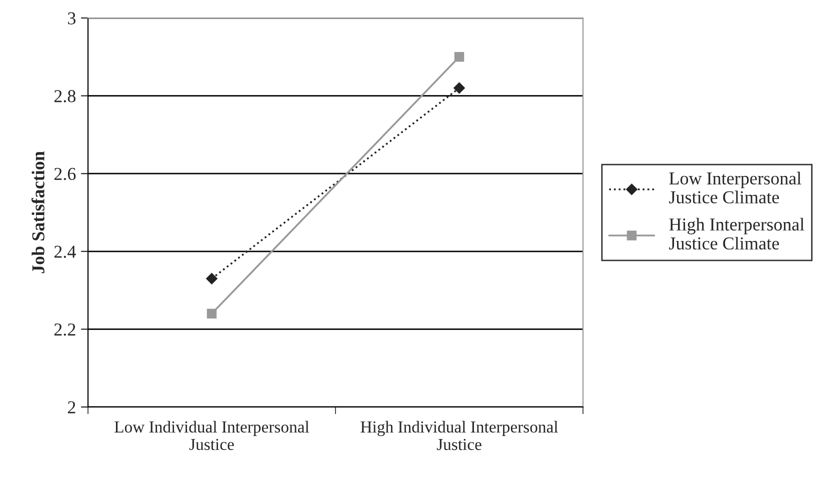  What do you see at coordinates (65, 96) in the screenshot?
I see `y-tick-label: 2.8` at bounding box center [65, 96].